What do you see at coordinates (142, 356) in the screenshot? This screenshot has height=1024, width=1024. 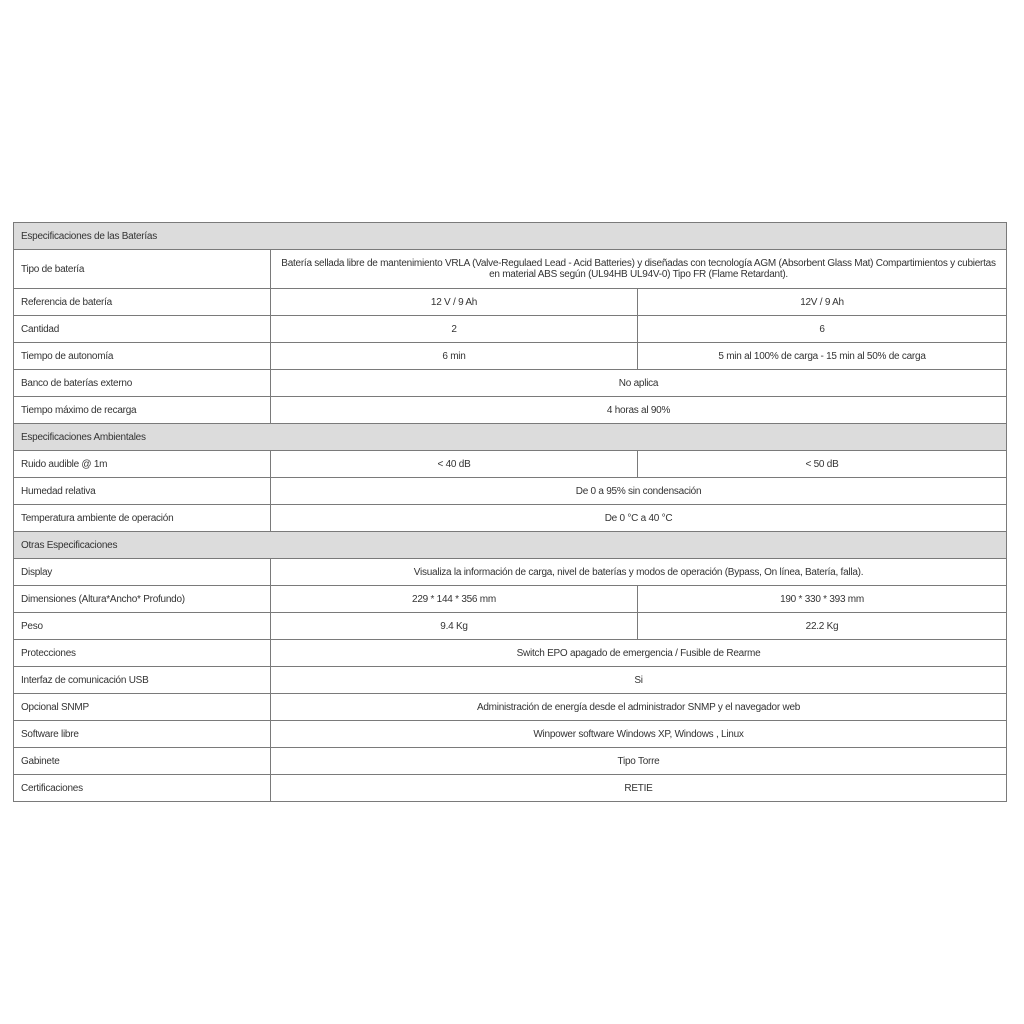 I see `row-label: Tiempo de autonomía` at bounding box center [142, 356].